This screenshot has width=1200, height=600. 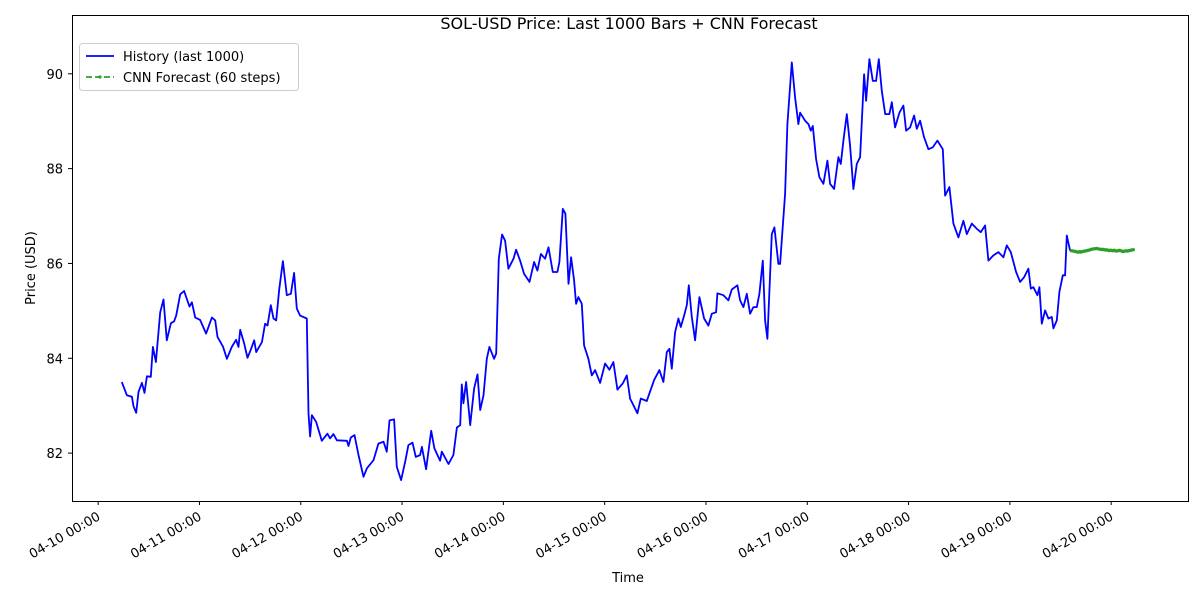 What do you see at coordinates (54, 454) in the screenshot?
I see `y-tick-label: 82` at bounding box center [54, 454].